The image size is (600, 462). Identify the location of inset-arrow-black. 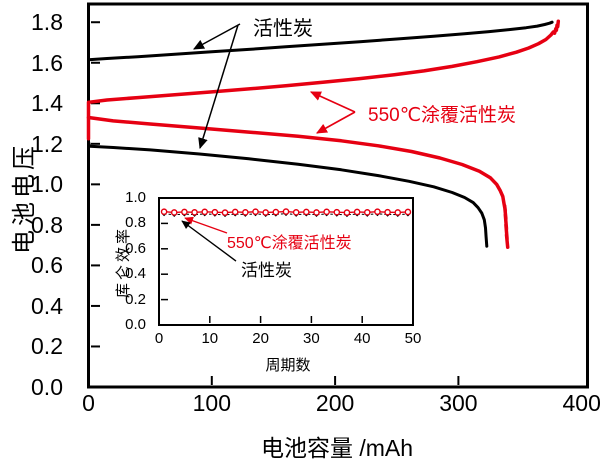
(209, 241).